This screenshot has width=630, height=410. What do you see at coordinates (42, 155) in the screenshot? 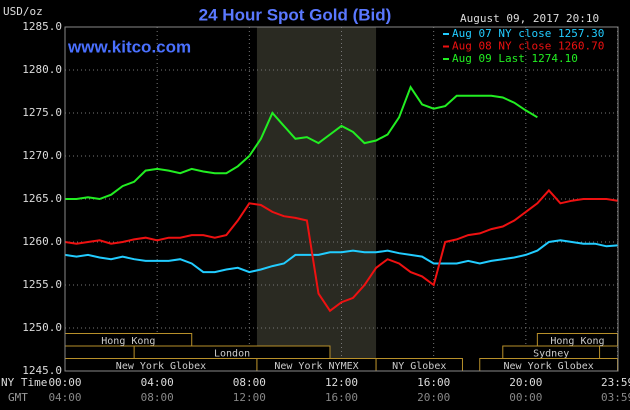
I see `y-tick-label: 1270.0` at bounding box center [42, 155].